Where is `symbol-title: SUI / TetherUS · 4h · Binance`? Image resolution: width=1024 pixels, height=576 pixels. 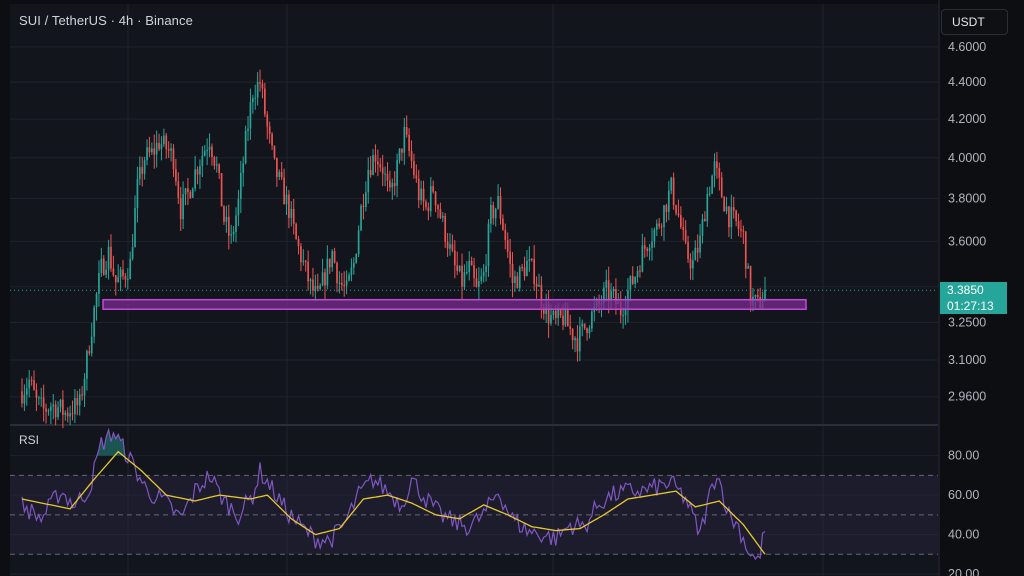 symbol-title: SUI / TetherUS · 4h · Binance is located at coordinates (106, 20).